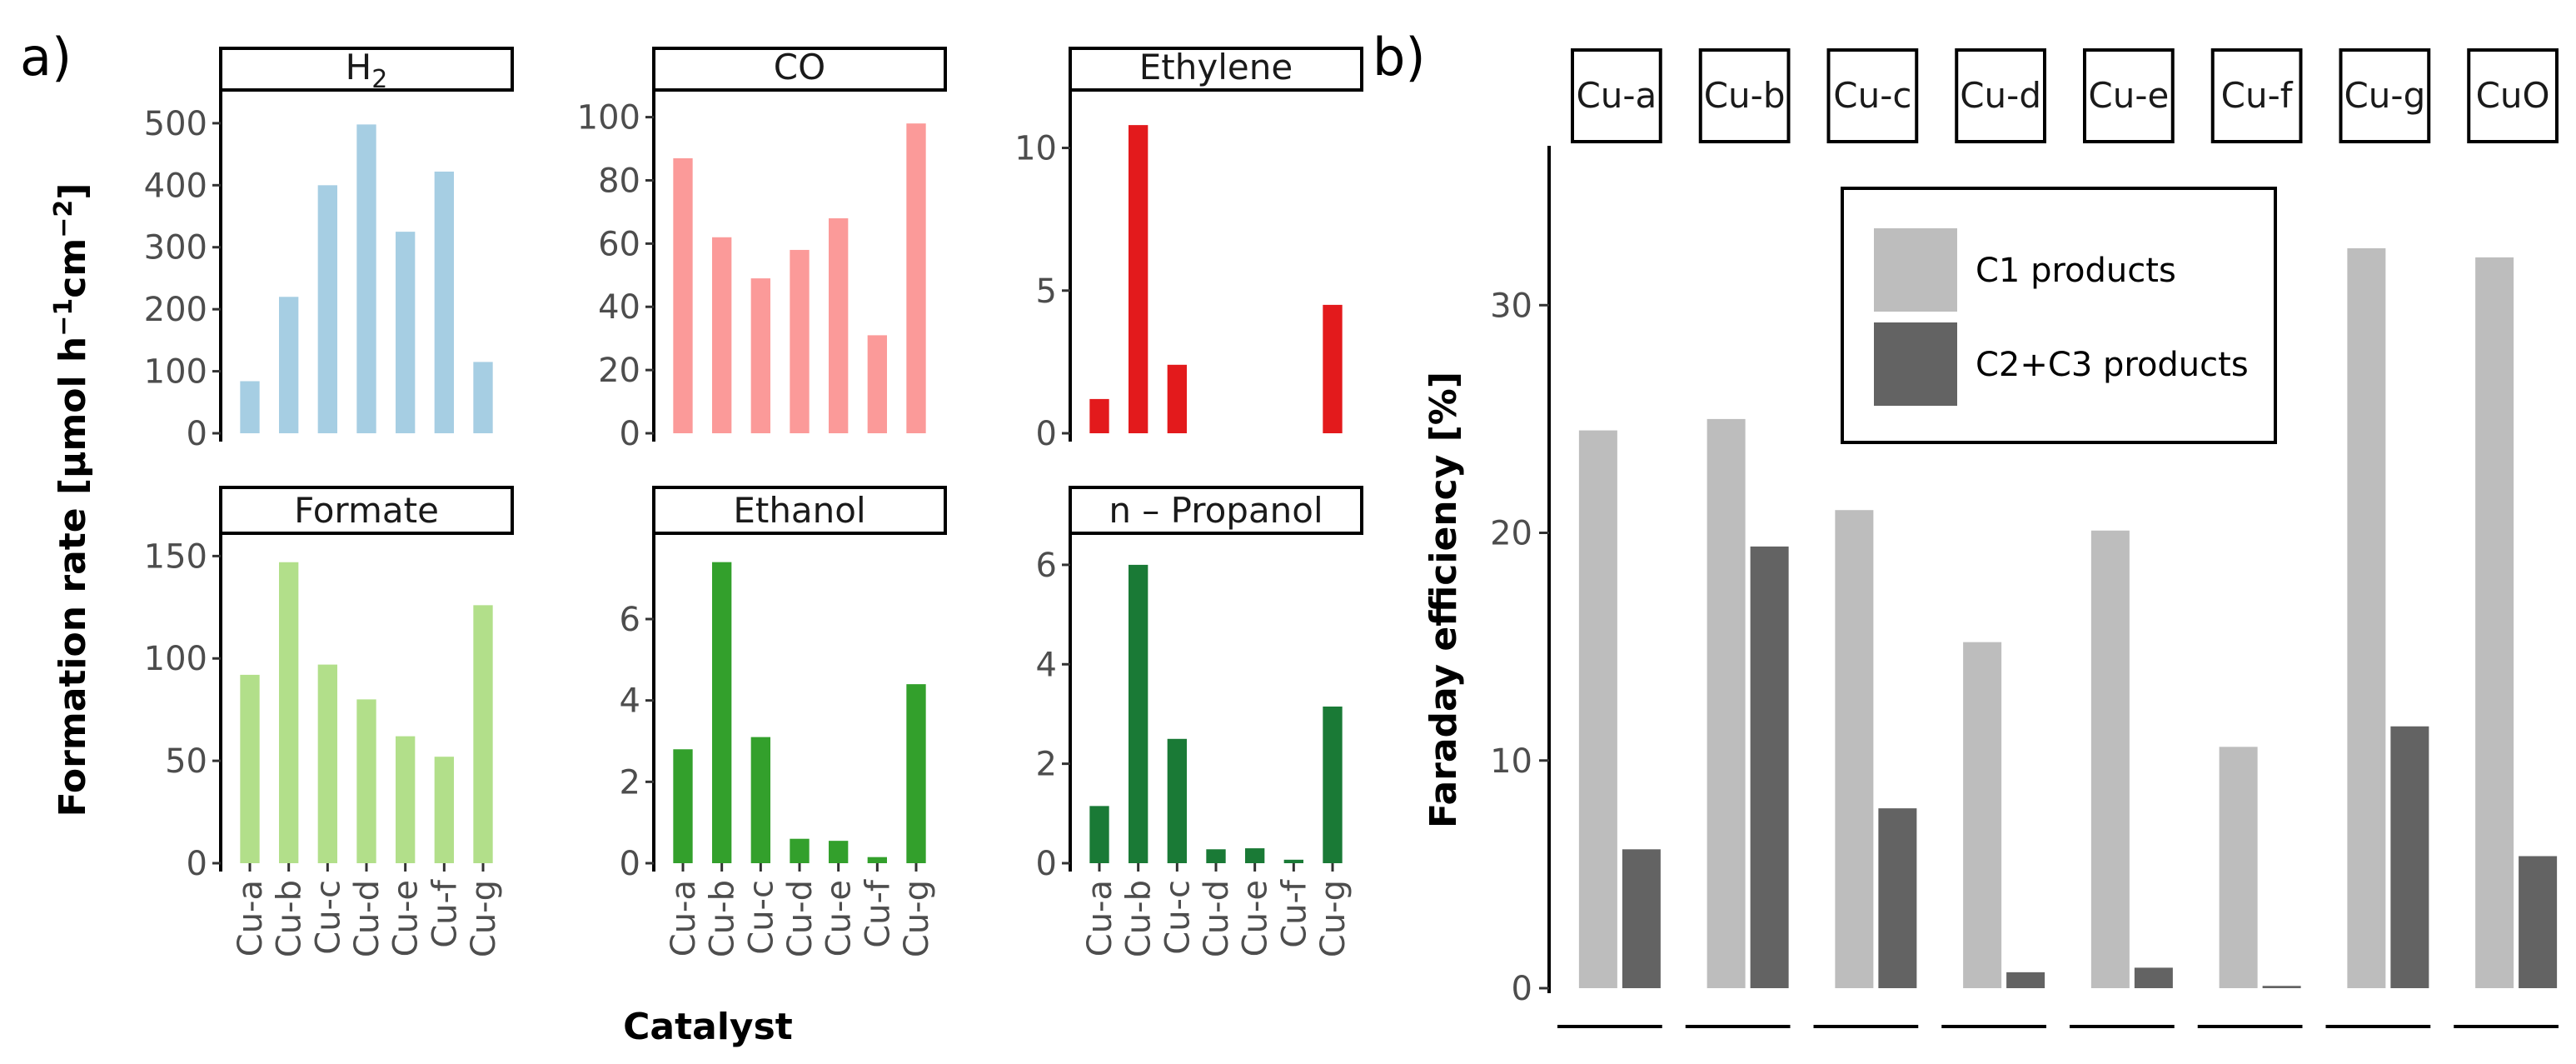 The image size is (2576, 1064). Describe the element at coordinates (1511, 534) in the screenshot. I see `panel-b-y-tick-label: 20` at that location.